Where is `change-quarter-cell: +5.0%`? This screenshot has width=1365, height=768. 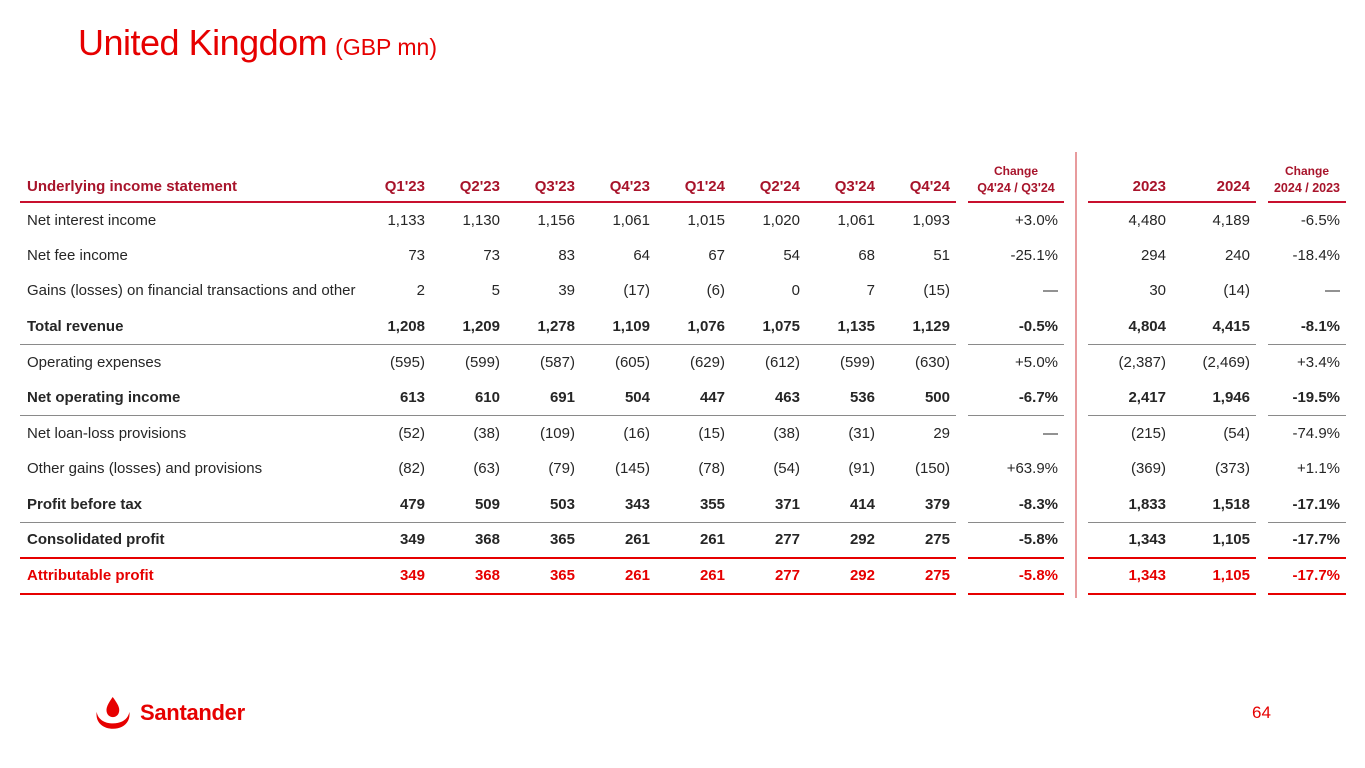
change-quarter-cell: +5.0% is located at coordinates (1036, 362).